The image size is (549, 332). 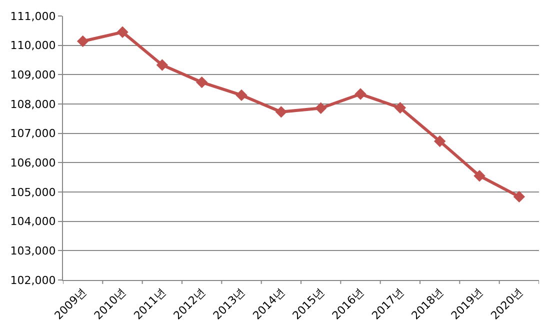 What do you see at coordinates (33, 251) in the screenshot?
I see `y-tick-label: 103,000` at bounding box center [33, 251].